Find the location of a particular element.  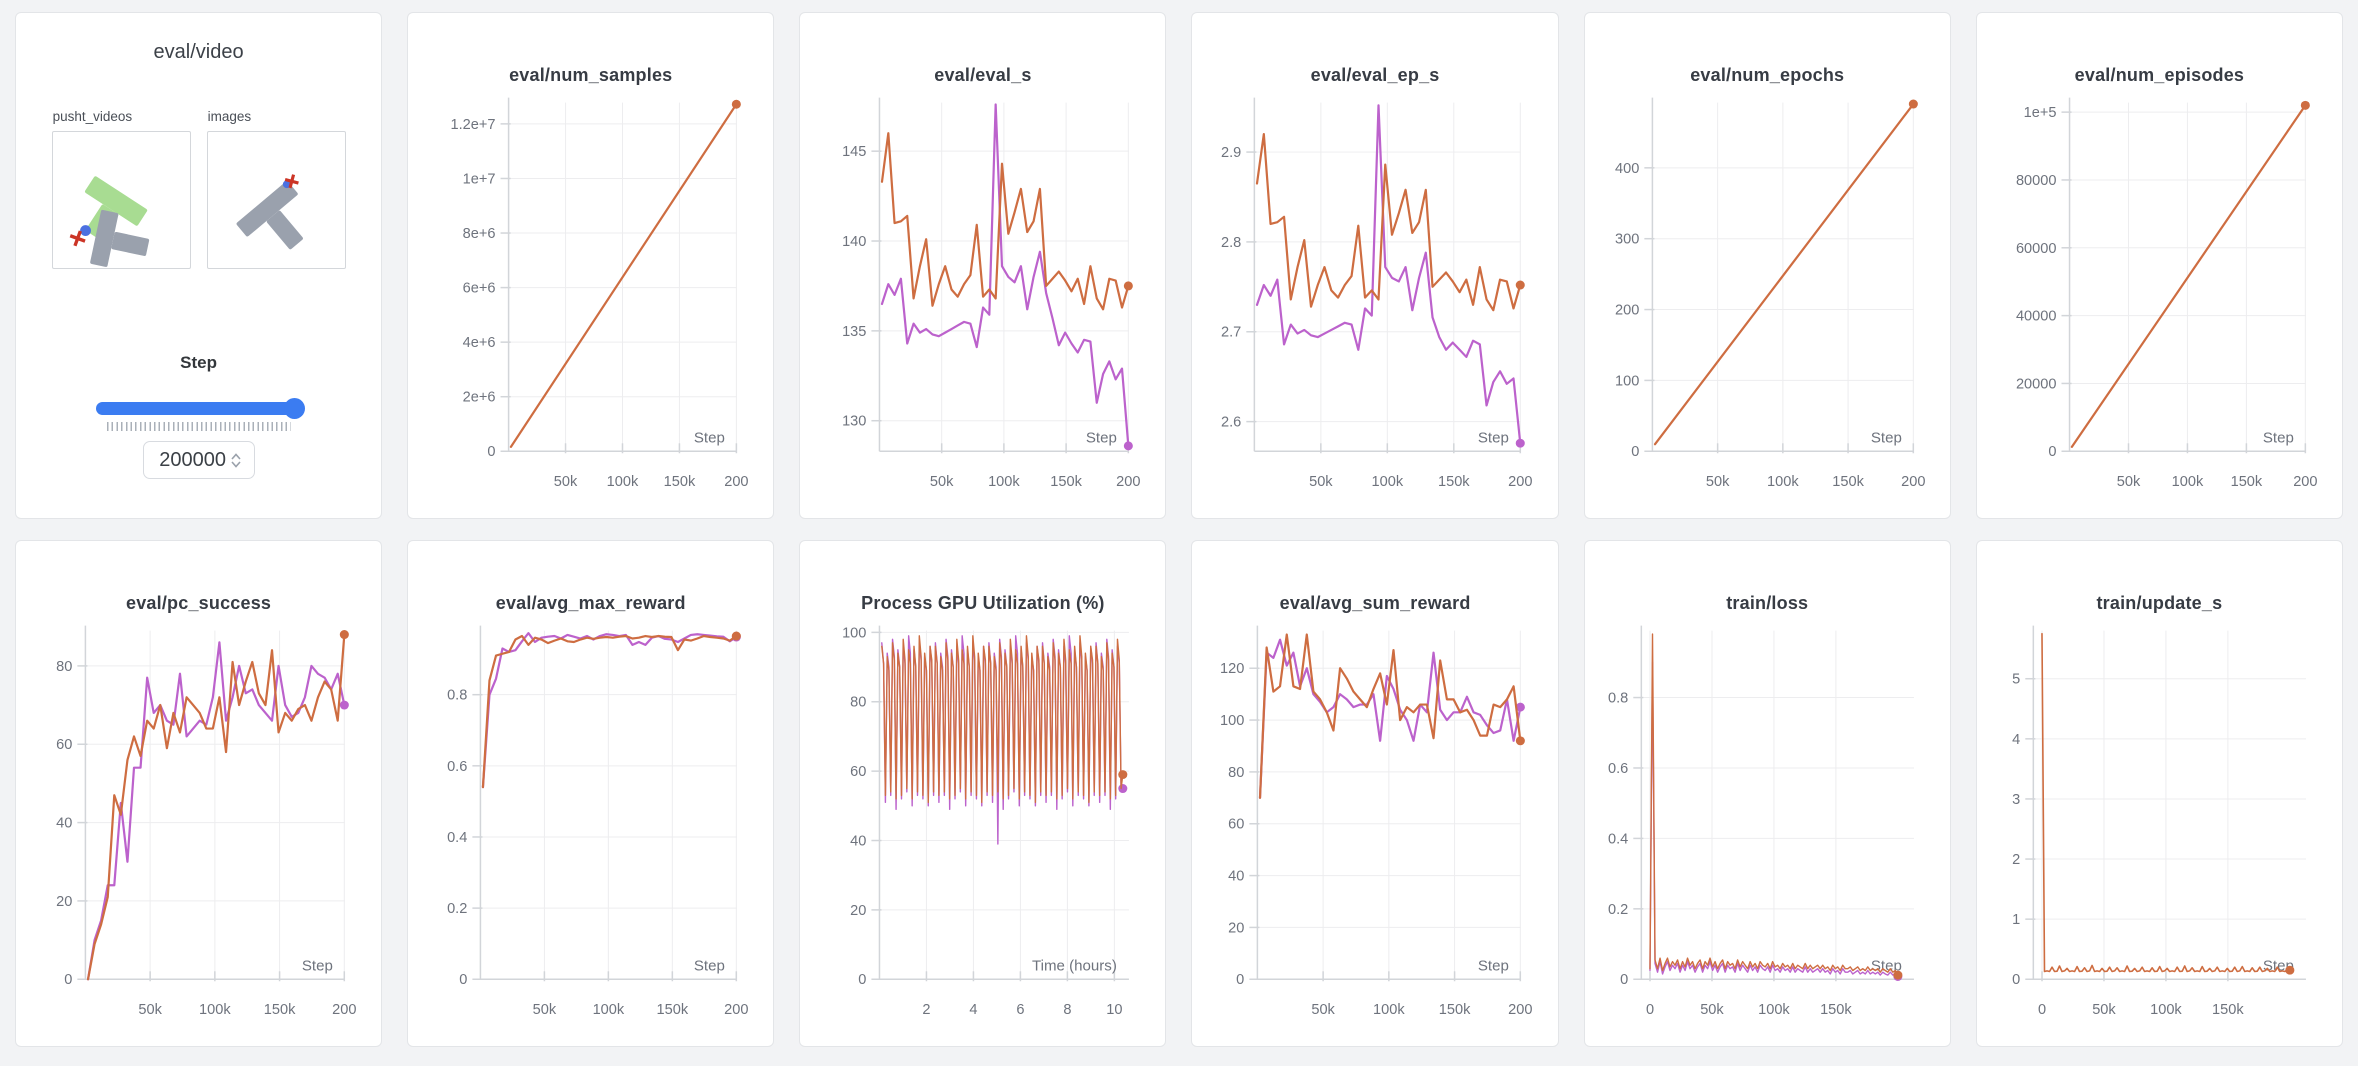

chart-title: eval/pc_success is located at coordinates (199, 603).